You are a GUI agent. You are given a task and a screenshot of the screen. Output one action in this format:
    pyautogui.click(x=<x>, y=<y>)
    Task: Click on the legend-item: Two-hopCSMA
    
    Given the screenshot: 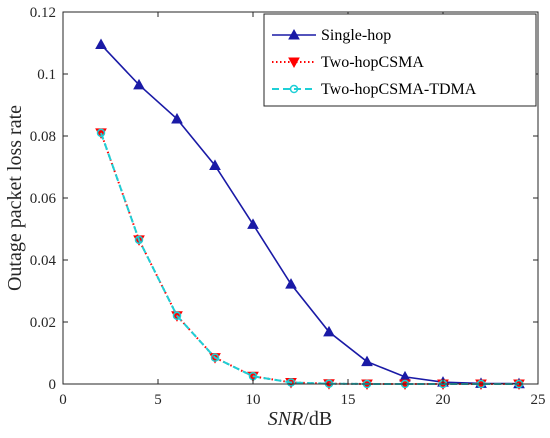 What is the action you would take?
    pyautogui.click(x=348, y=62)
    